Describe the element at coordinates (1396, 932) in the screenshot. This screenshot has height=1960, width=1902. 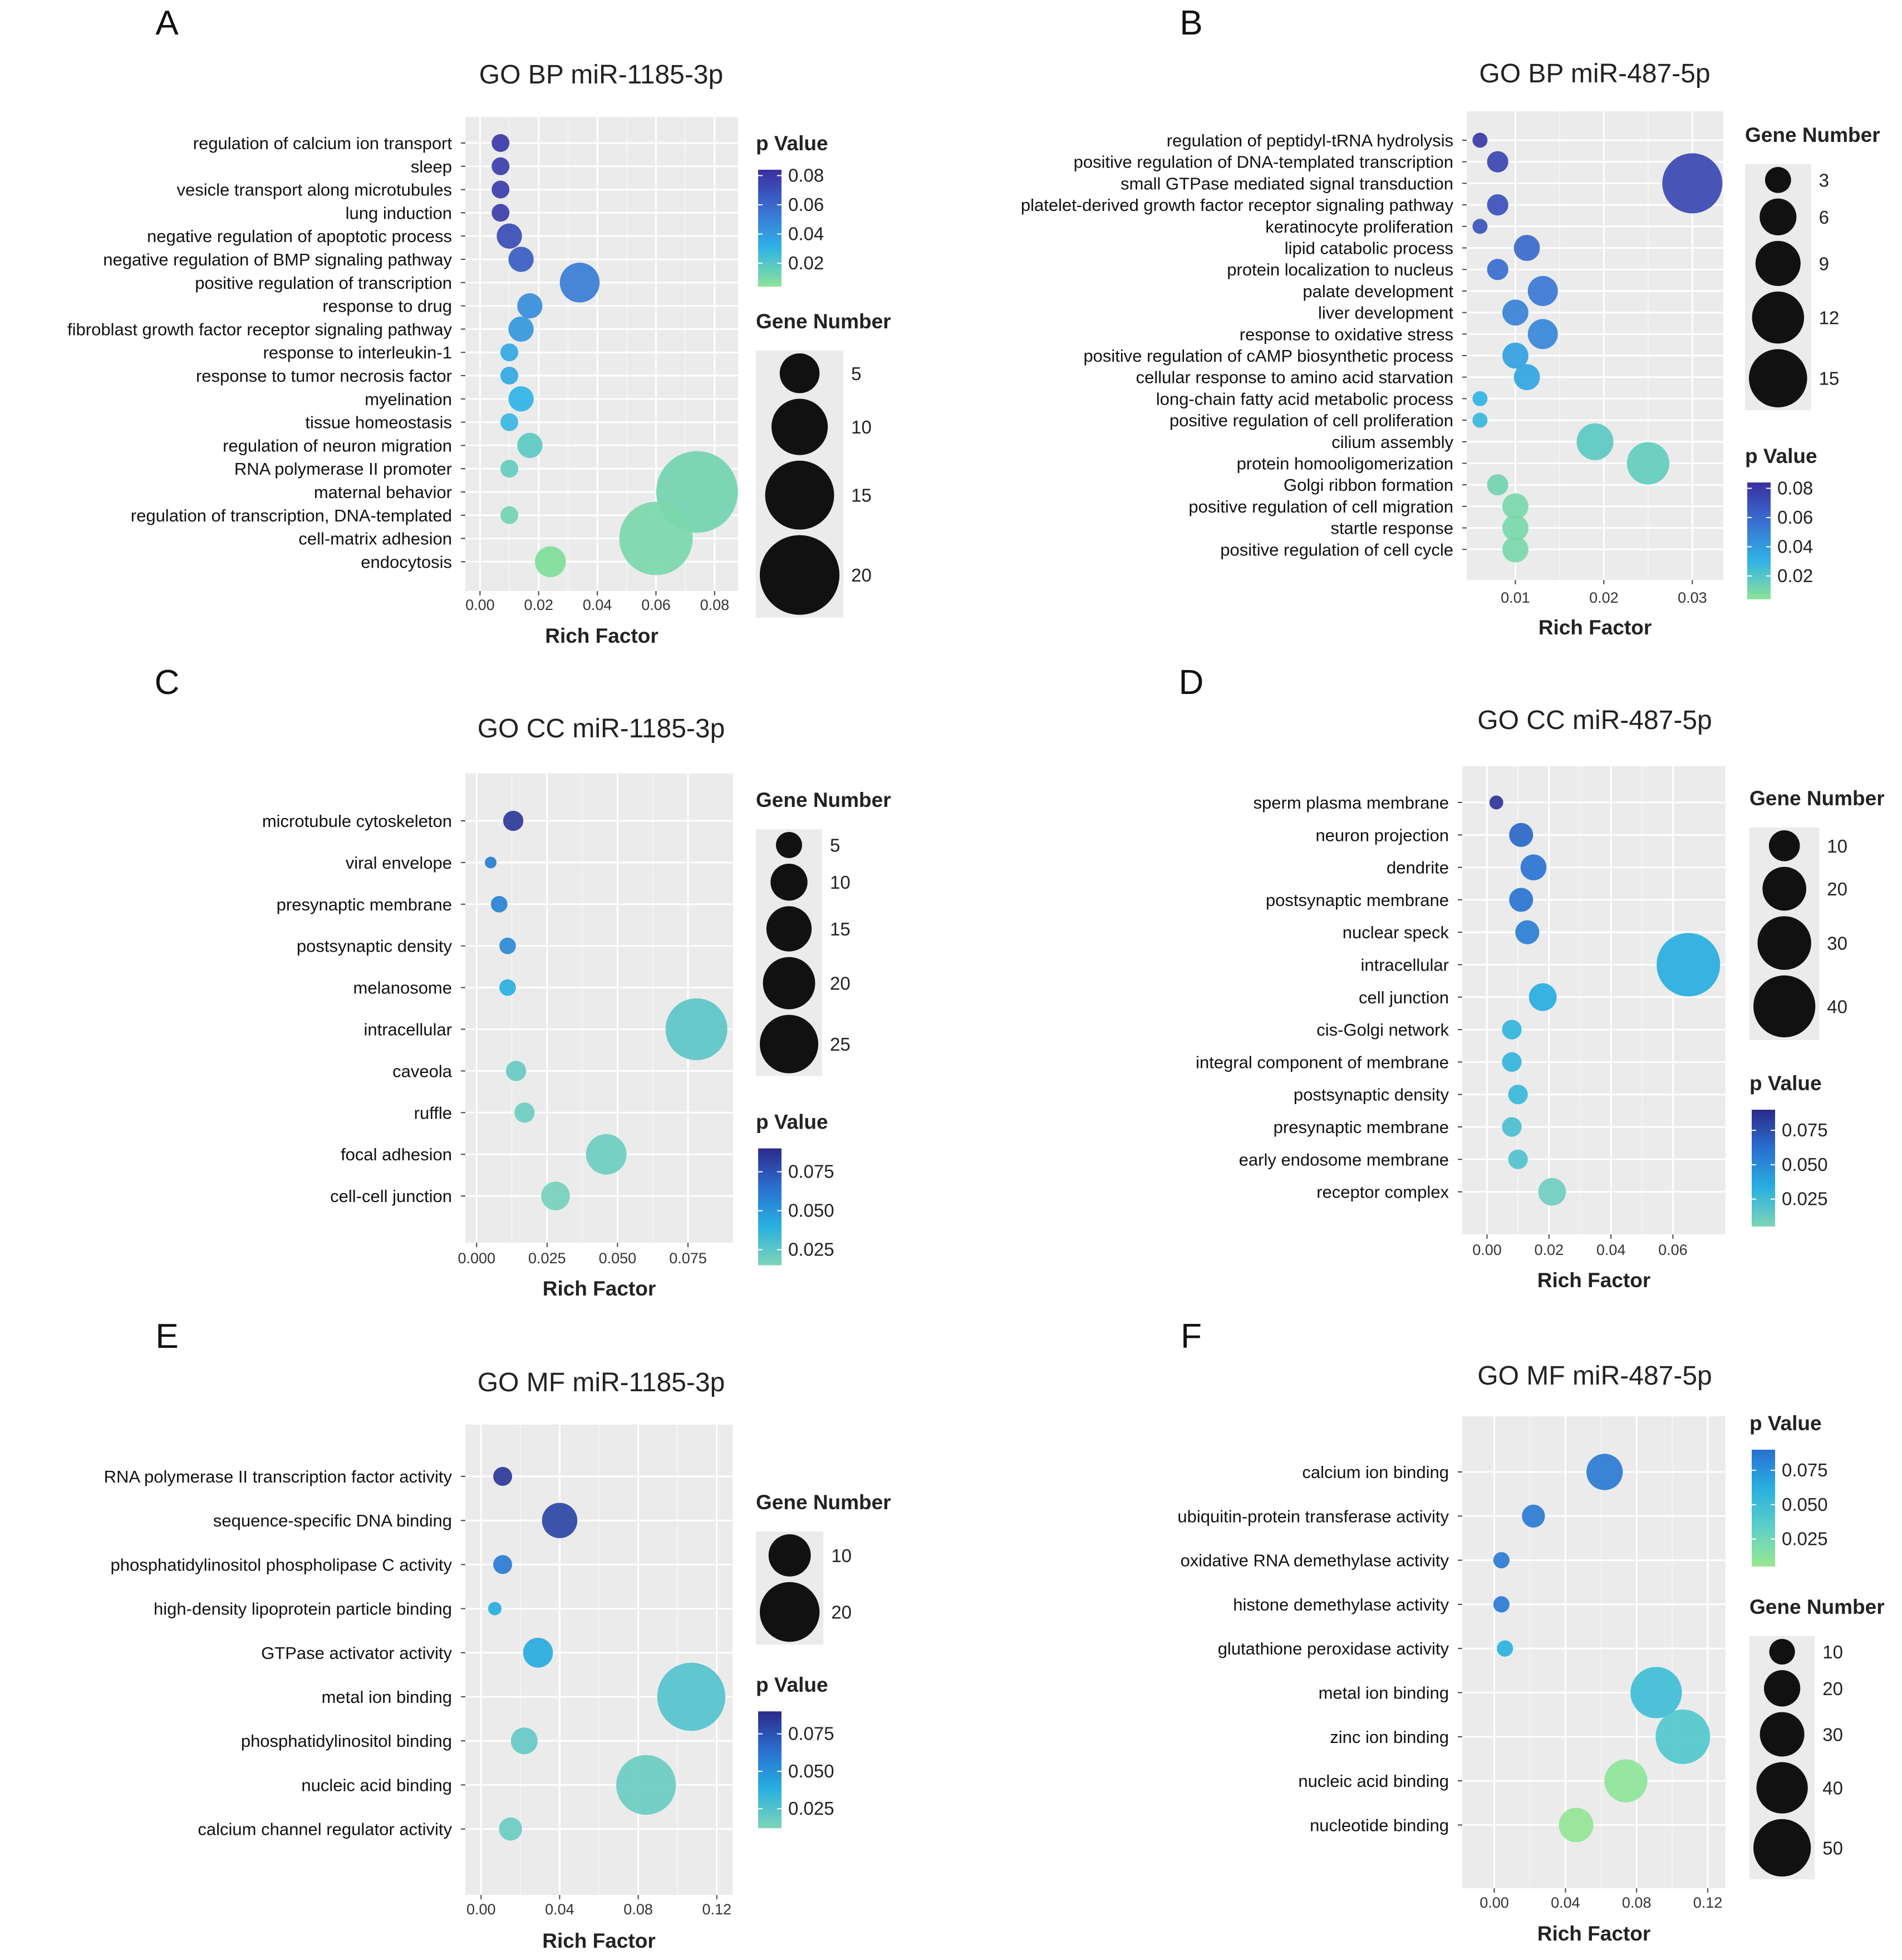
I see `y-category-label: nuclear speck` at that location.